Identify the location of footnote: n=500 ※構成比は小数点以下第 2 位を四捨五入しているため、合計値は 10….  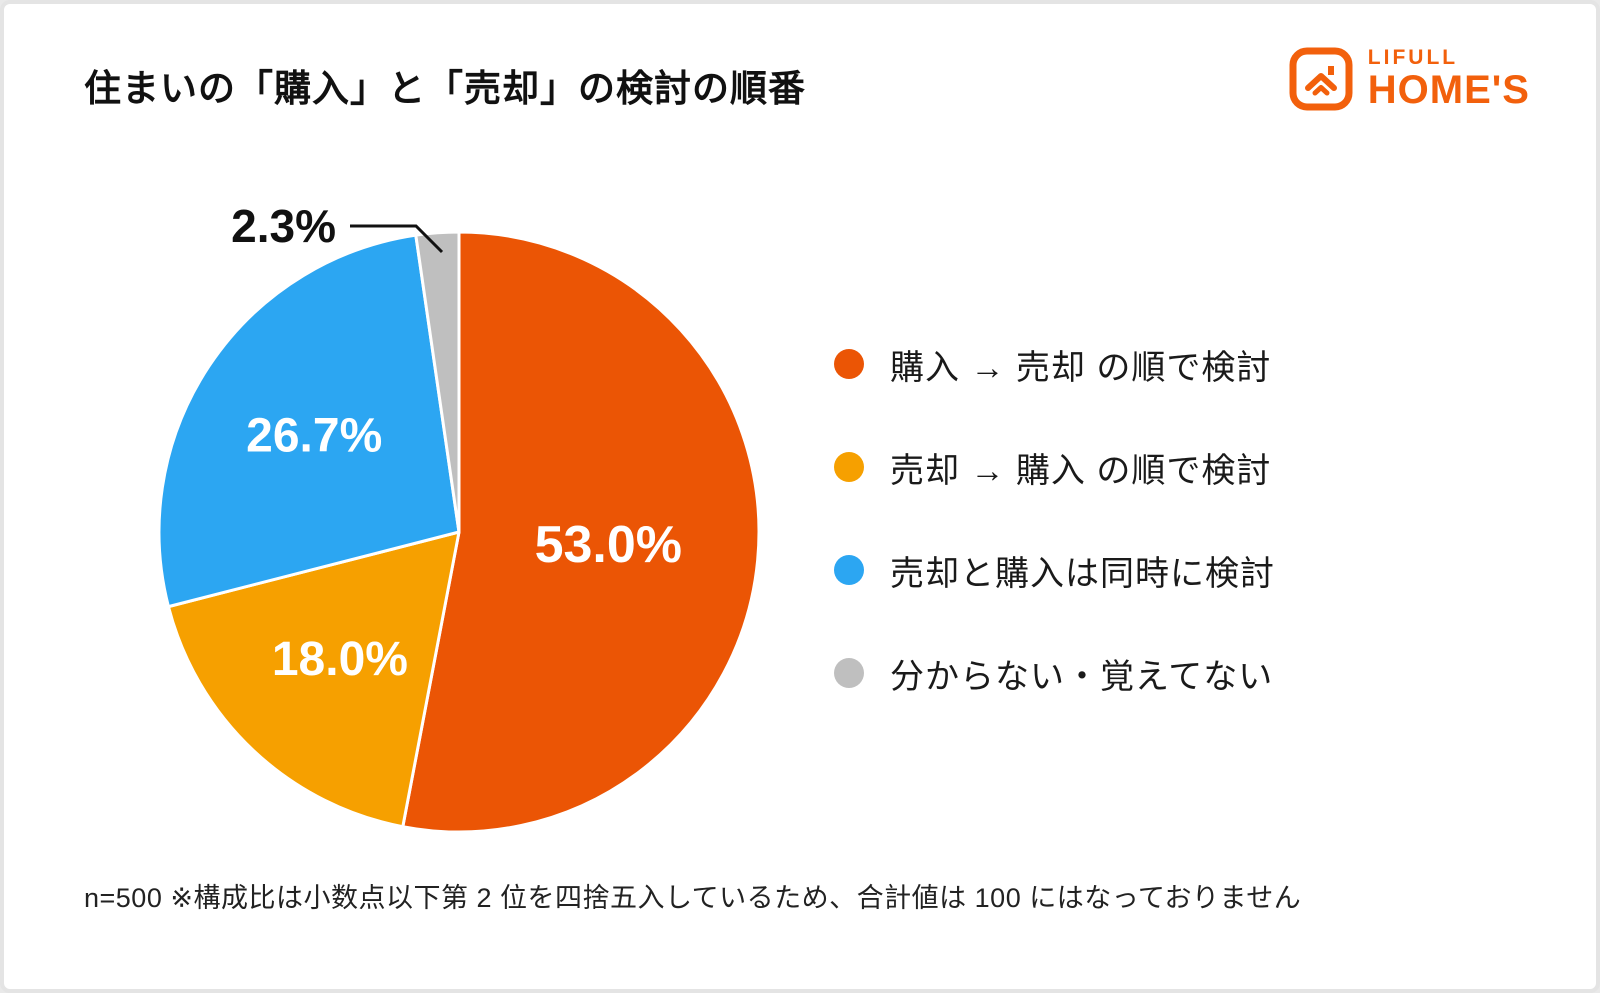
(693, 898).